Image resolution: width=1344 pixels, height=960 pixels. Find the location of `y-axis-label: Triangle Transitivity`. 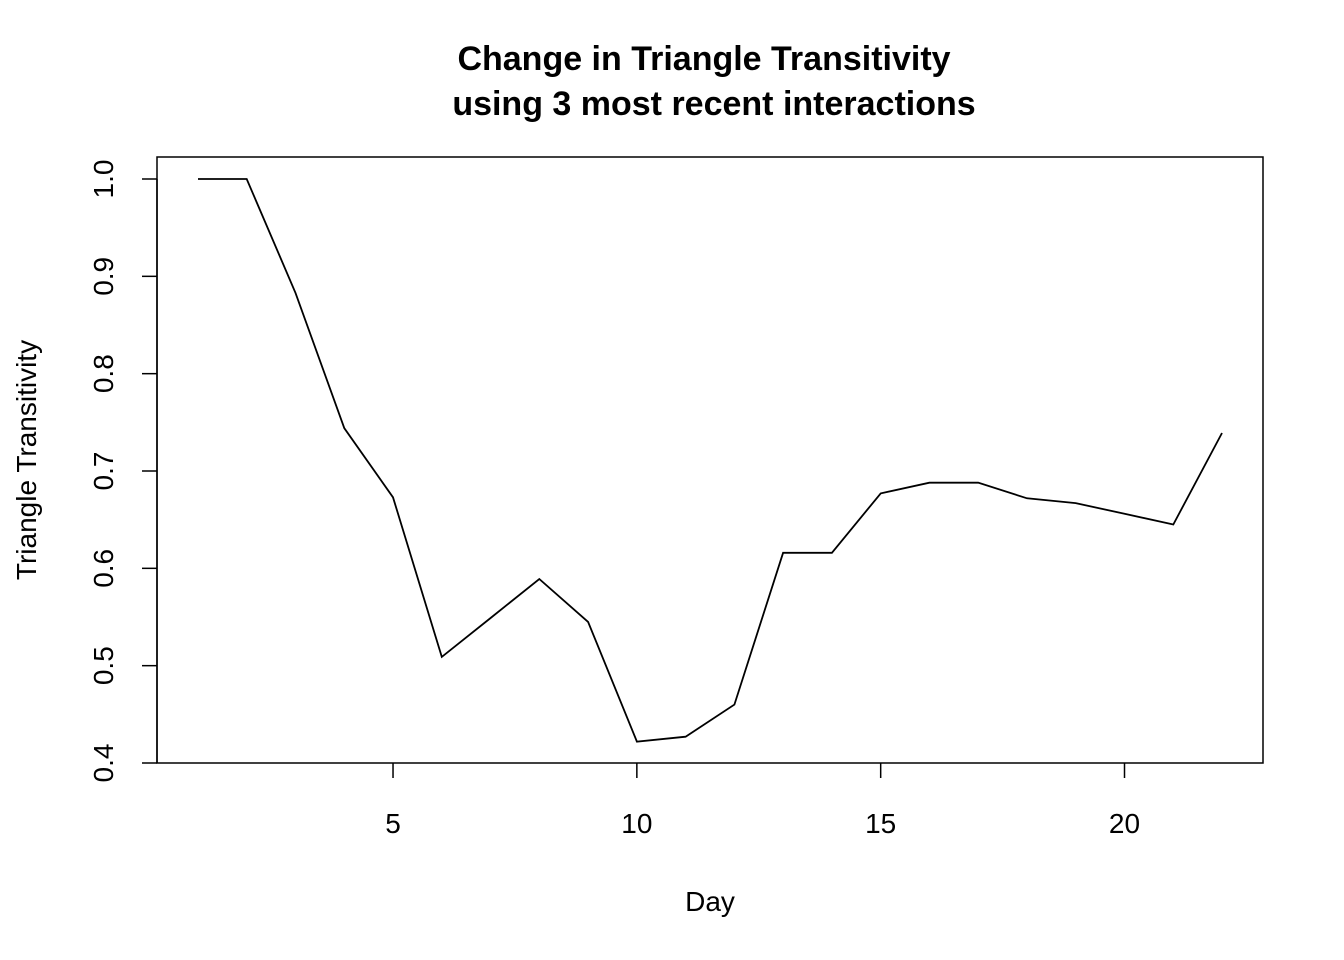

y-axis-label: Triangle Transitivity is located at coordinates (26, 460).